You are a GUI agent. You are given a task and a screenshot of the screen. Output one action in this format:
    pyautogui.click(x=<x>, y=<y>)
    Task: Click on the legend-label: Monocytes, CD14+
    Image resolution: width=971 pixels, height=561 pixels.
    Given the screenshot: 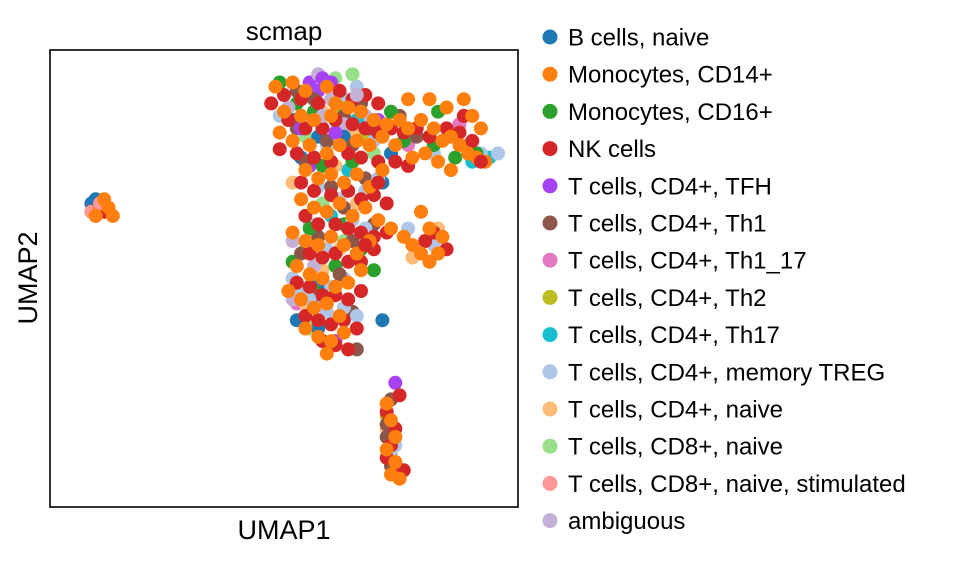 What is the action you would take?
    pyautogui.click(x=670, y=75)
    